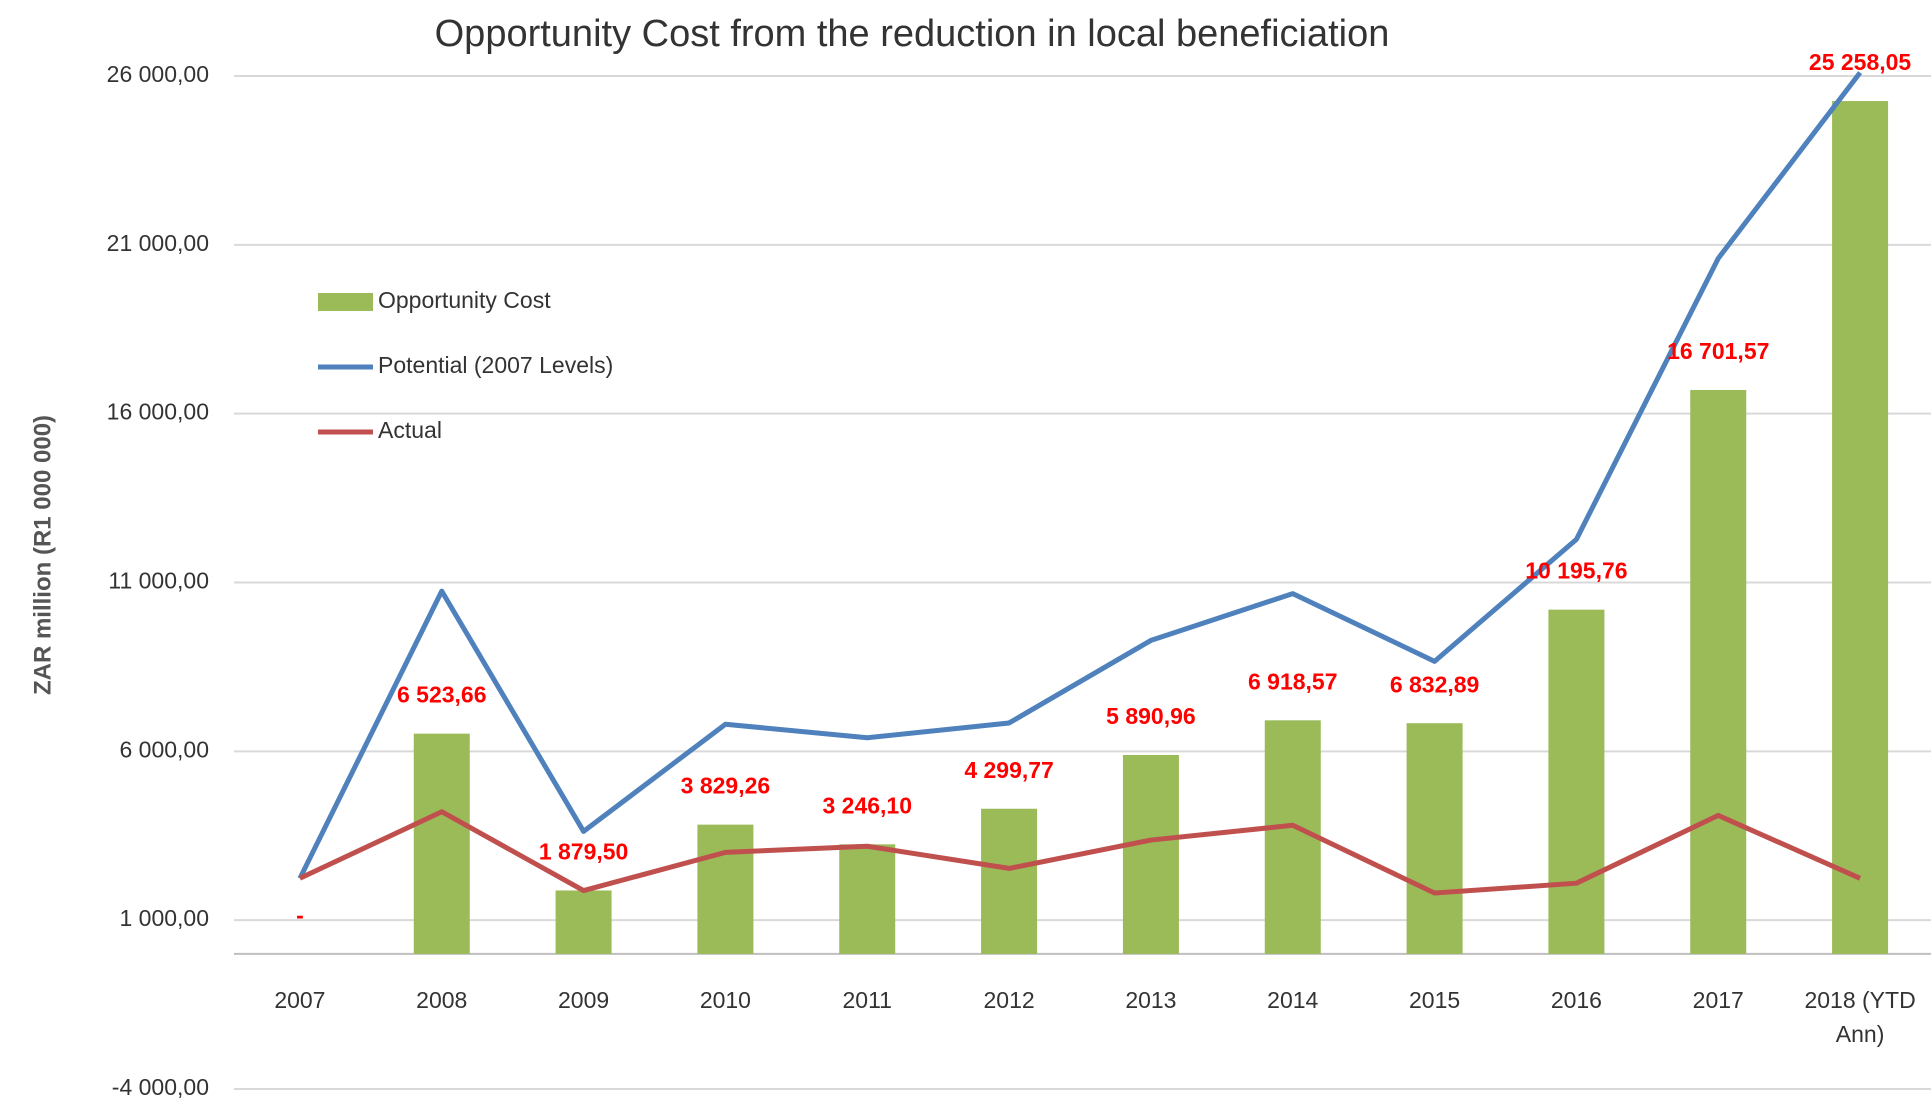 This screenshot has width=1932, height=1102. Describe the element at coordinates (1151, 1000) in the screenshot. I see `x-tick-label: 2013` at that location.